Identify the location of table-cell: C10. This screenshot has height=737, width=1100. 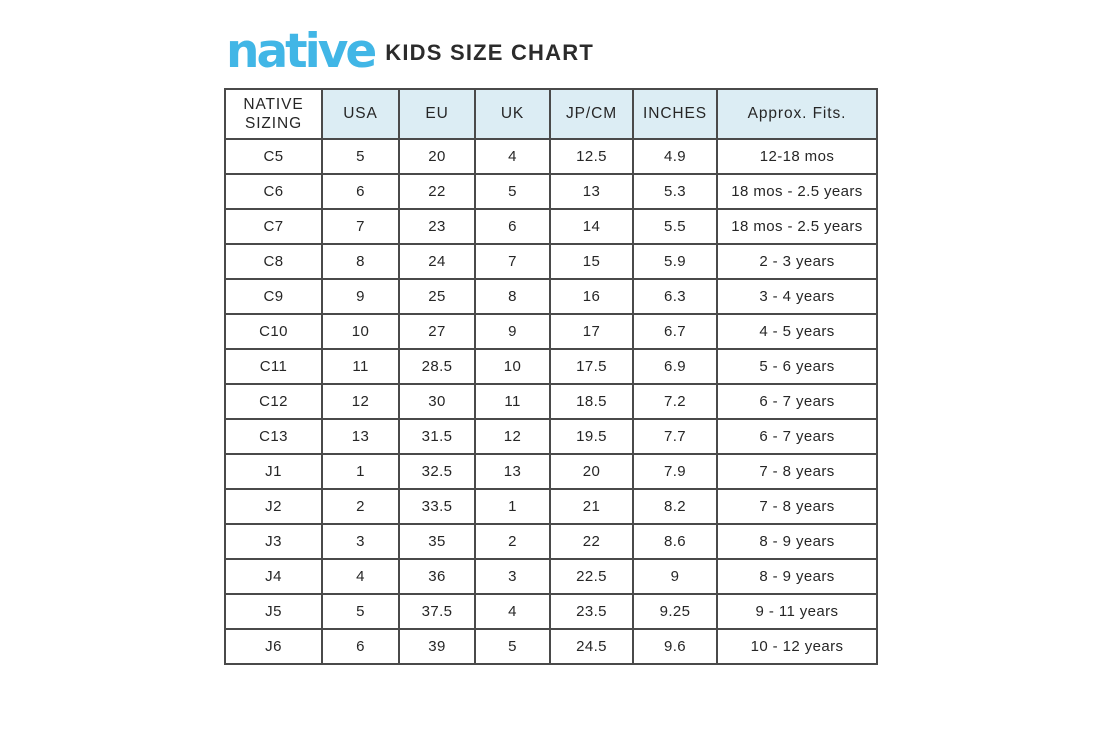
(273, 331).